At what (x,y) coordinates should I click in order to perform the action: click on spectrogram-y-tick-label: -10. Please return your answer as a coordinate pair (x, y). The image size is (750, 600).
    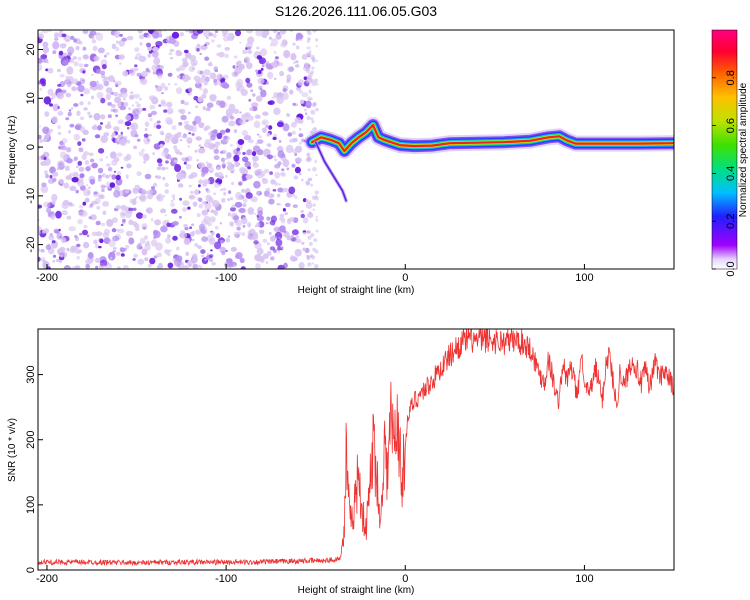
    Looking at the image, I should click on (31, 196).